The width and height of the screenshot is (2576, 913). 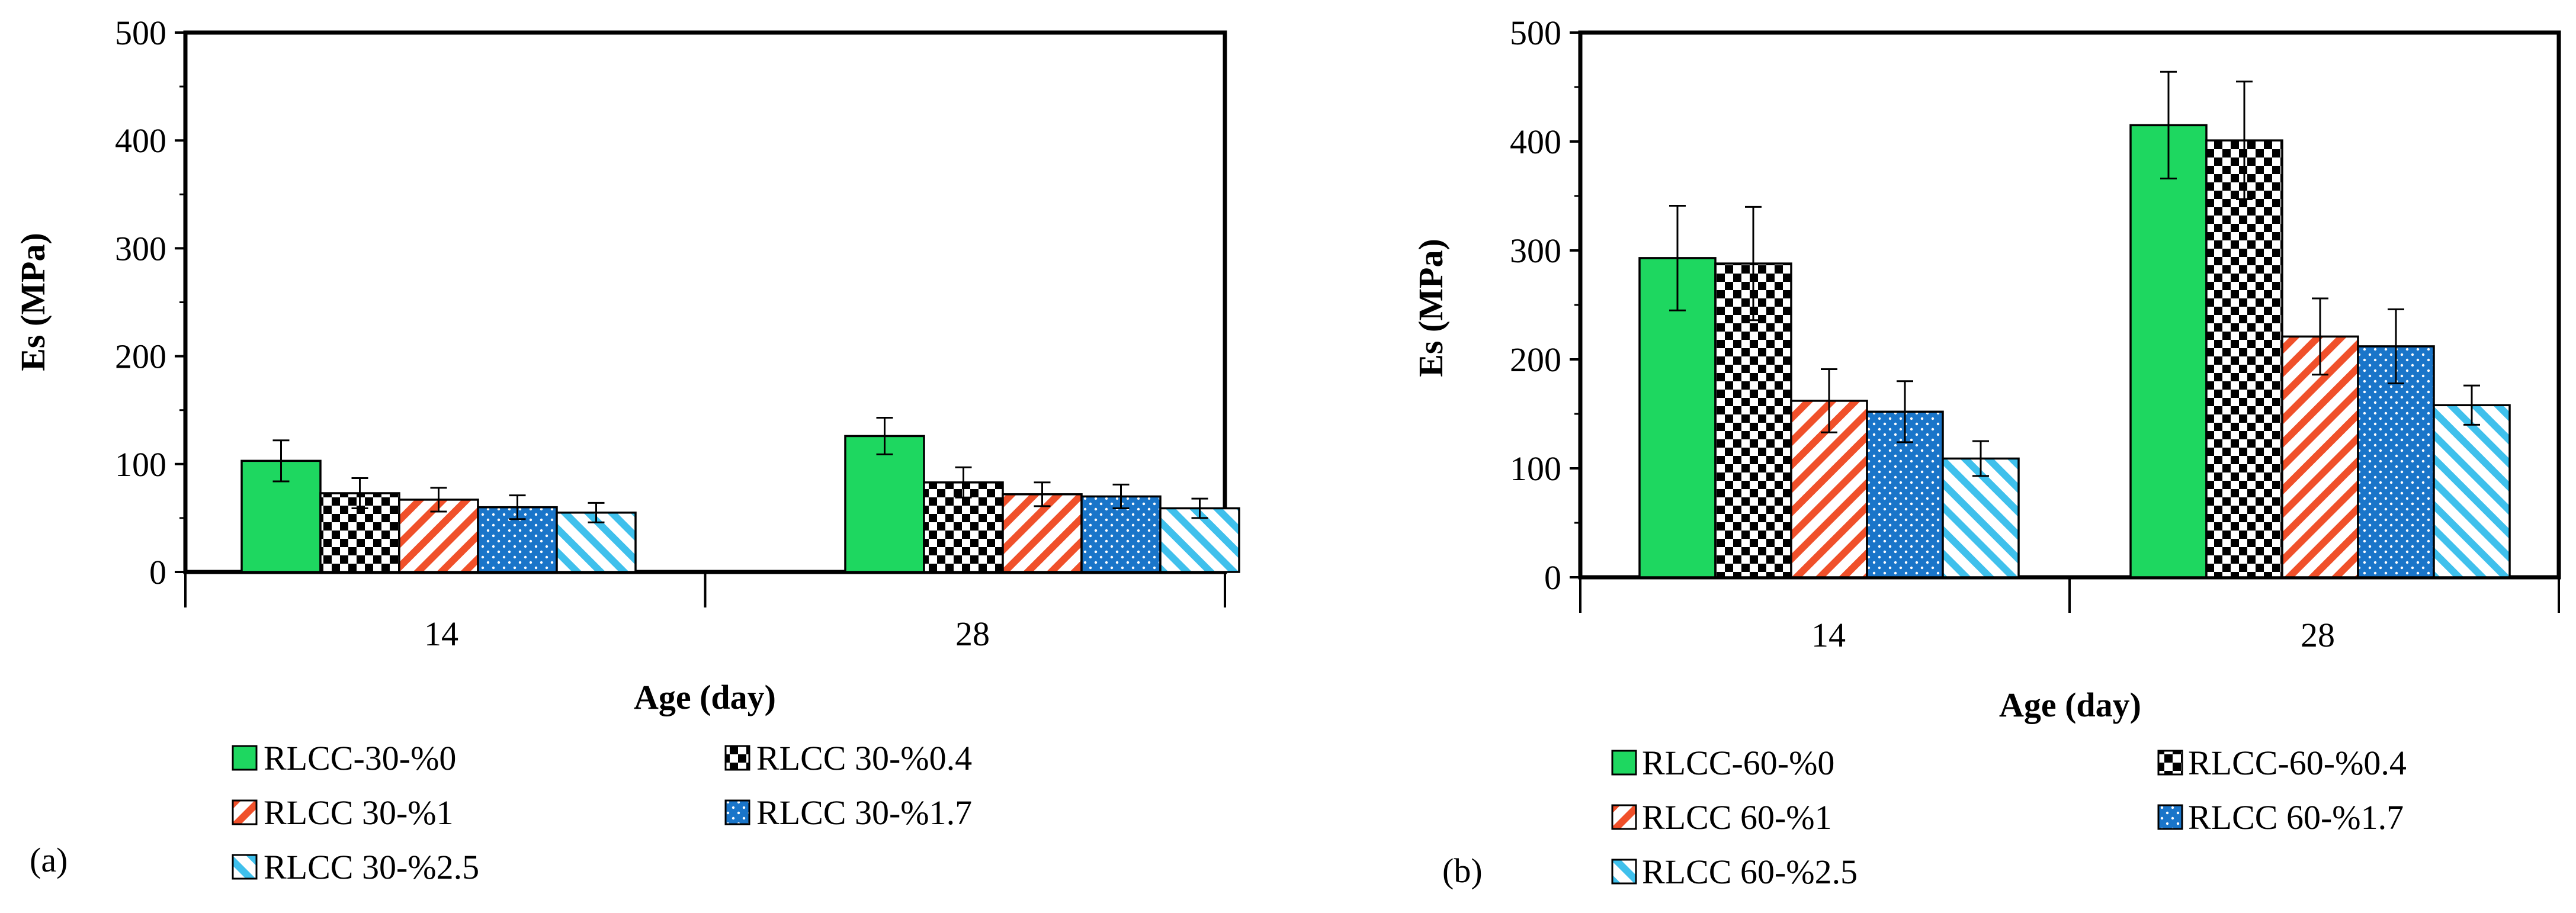 What do you see at coordinates (864, 812) in the screenshot?
I see `legend-label-a-3: RLCC 30-%1.7` at bounding box center [864, 812].